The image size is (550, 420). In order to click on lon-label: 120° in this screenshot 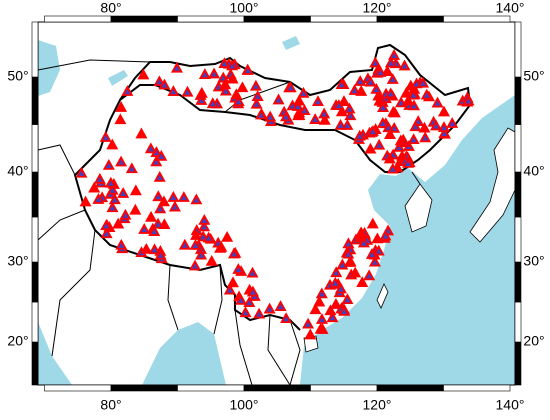, I will do `click(377, 8)`.